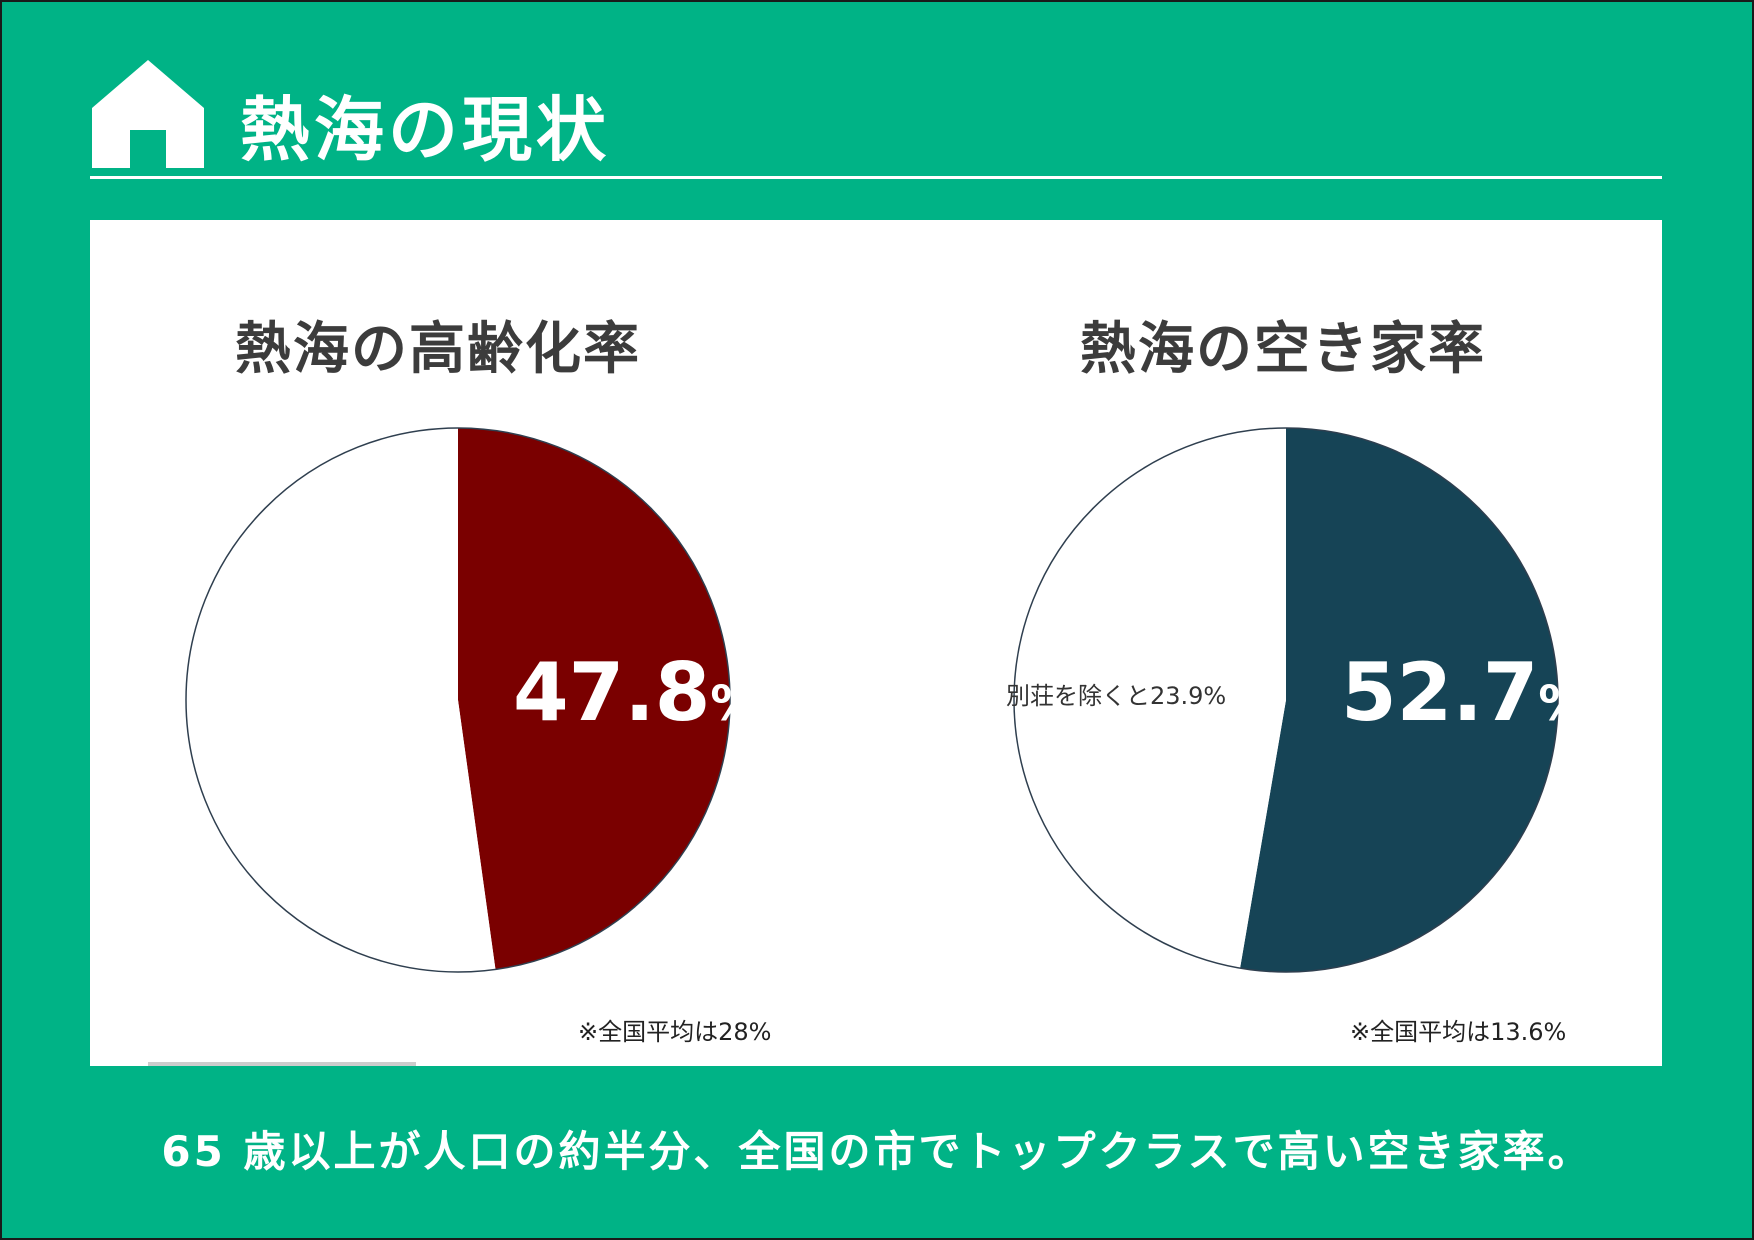 The height and width of the screenshot is (1240, 1754). I want to click on pie-chart-vacancy: 52.7% 別荘を除くと23.9%, so click(1296, 700).